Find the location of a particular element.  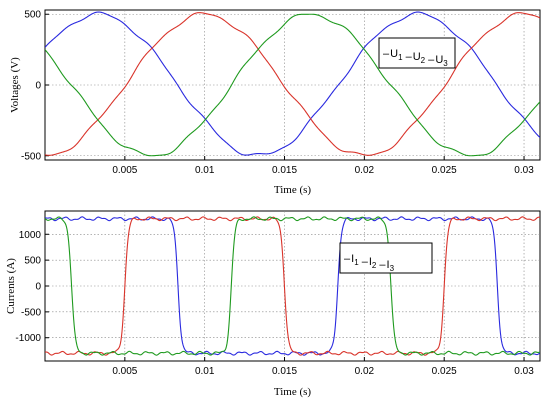

legend-text: –U1 –U2 –U3 is located at coordinates (415, 58).